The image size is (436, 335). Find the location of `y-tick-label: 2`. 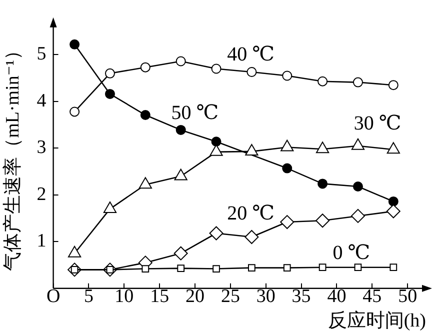

y-tick-label: 2 is located at coordinates (41, 194).